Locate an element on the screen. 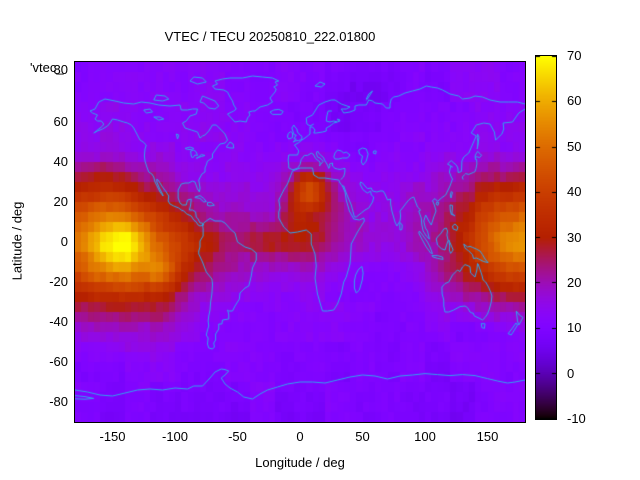 Image resolution: width=640 pixels, height=480 pixels. colorbar-tick-label: 30 is located at coordinates (574, 237).